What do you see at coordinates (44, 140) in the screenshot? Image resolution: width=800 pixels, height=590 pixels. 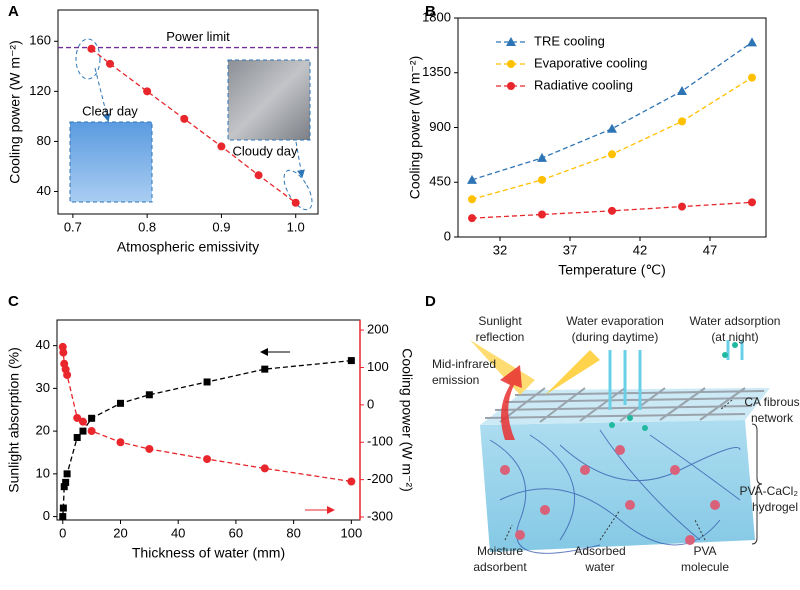 I see `y-tick-label: 80` at bounding box center [44, 140].